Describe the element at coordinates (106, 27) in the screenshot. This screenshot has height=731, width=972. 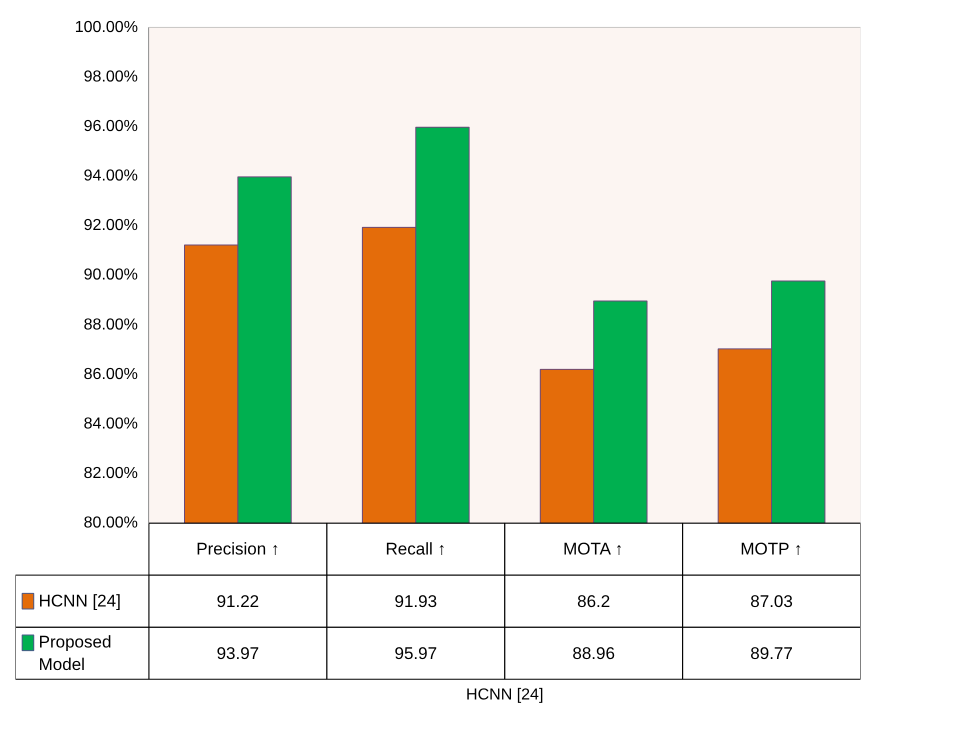
I see `y-tick-label: 100.00%` at that location.